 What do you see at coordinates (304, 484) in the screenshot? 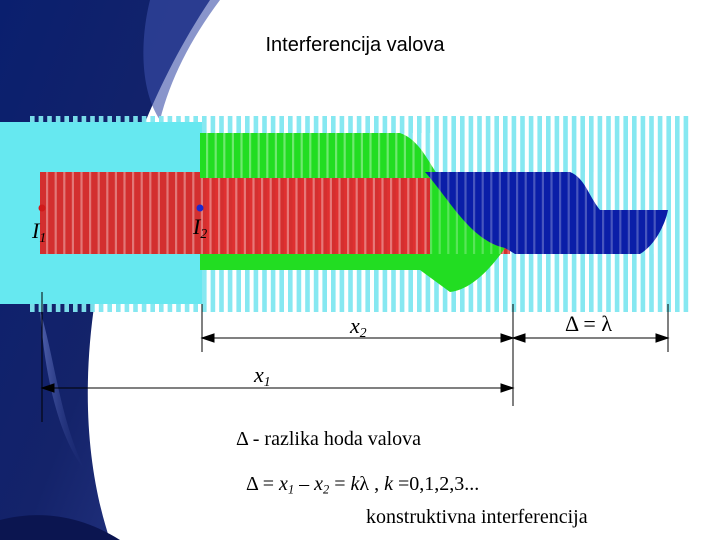
I see `formula-minus: –` at bounding box center [304, 484].